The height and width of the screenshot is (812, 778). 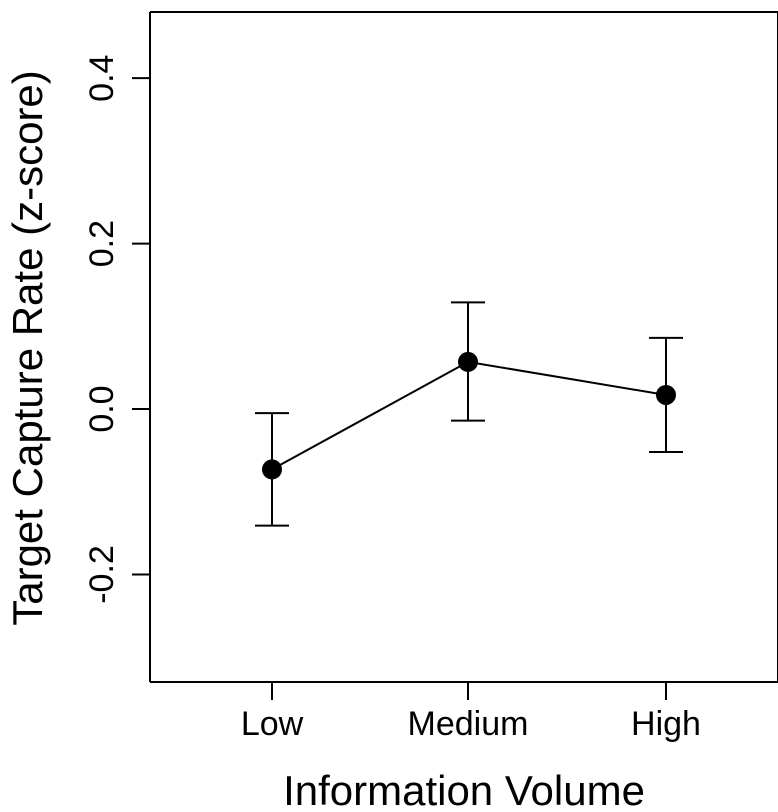 I want to click on y-tick-label: 0.4, so click(x=102, y=78).